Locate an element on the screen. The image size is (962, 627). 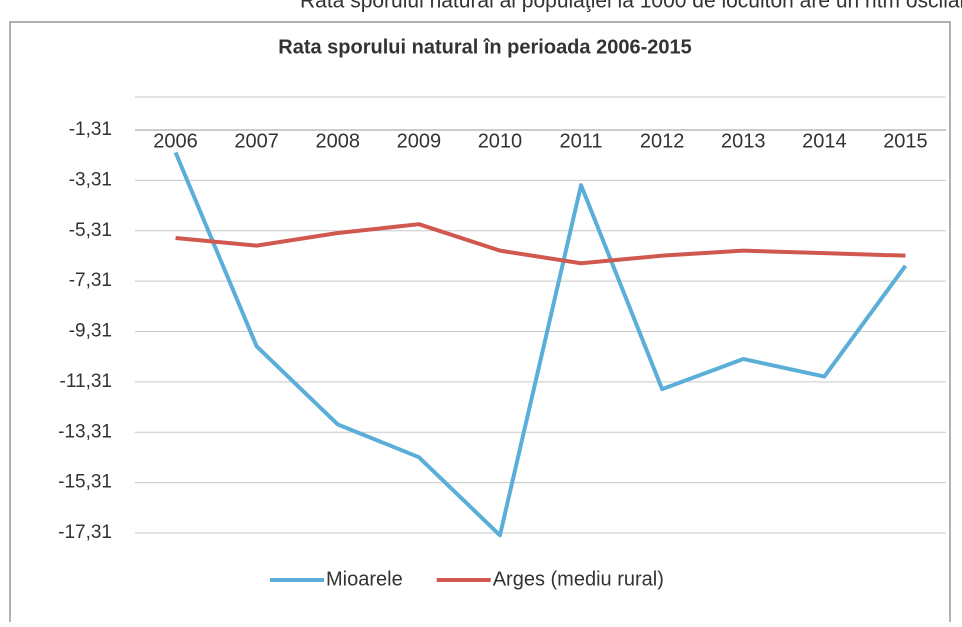
x-tick-label: 2014 is located at coordinates (824, 141).